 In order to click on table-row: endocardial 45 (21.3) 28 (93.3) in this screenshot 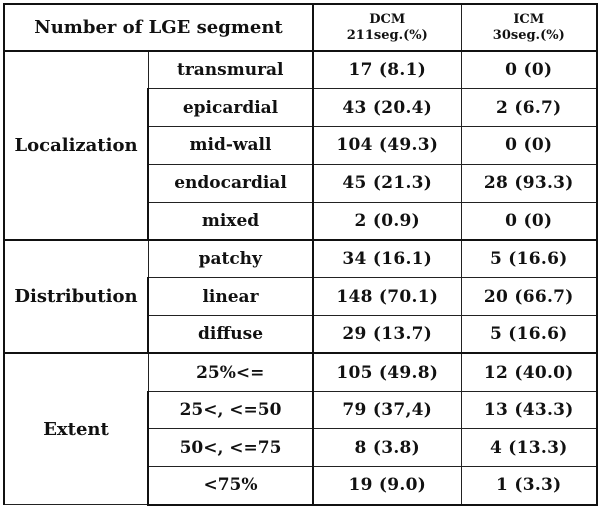, I will do `click(301, 183)`.